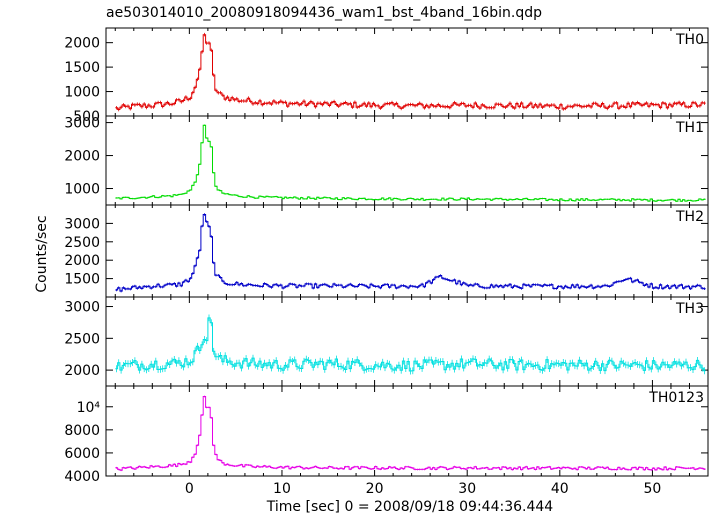  I want to click on y-tick-label: 10⁴, so click(89, 408).